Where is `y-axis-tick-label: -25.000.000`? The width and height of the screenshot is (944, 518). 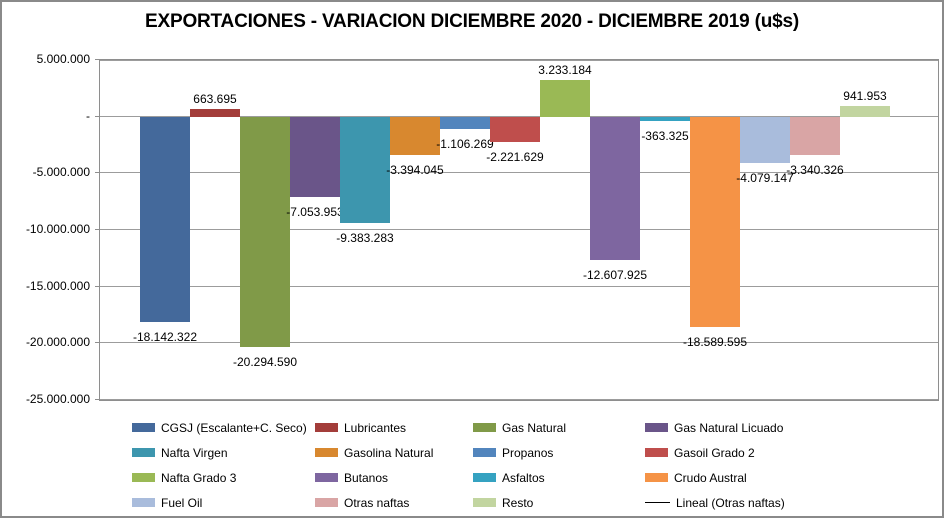 y-axis-tick-label: -25.000.000 is located at coordinates (57, 399).